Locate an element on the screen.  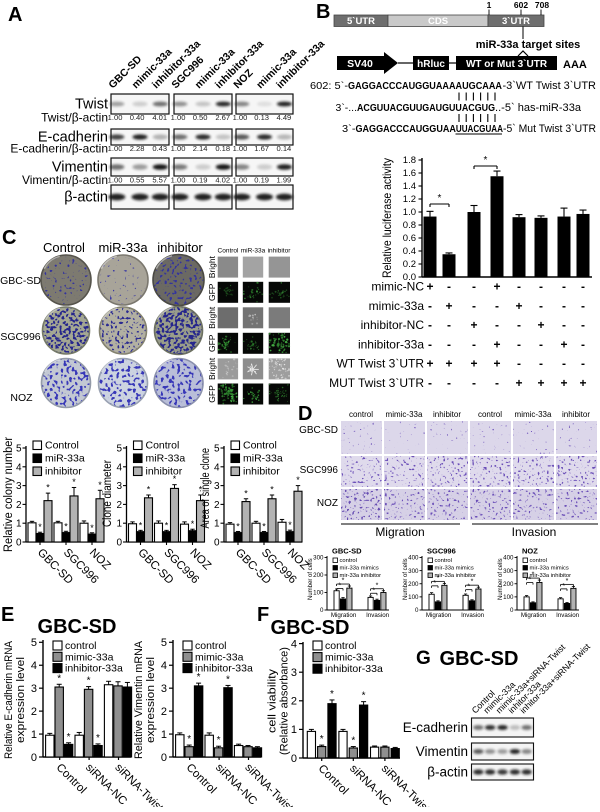
svg-text: 4.01 is located at coordinates (159, 117).